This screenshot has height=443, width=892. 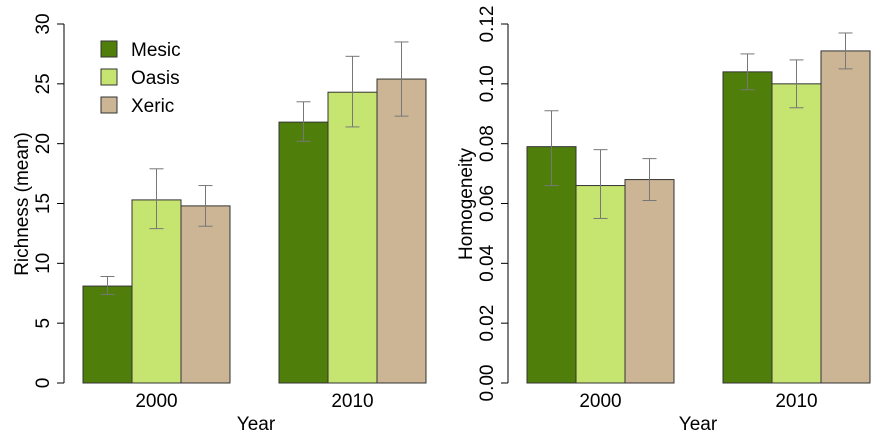 What do you see at coordinates (487, 323) in the screenshot?
I see `chart2-y-tick-label: 0.02` at bounding box center [487, 323].